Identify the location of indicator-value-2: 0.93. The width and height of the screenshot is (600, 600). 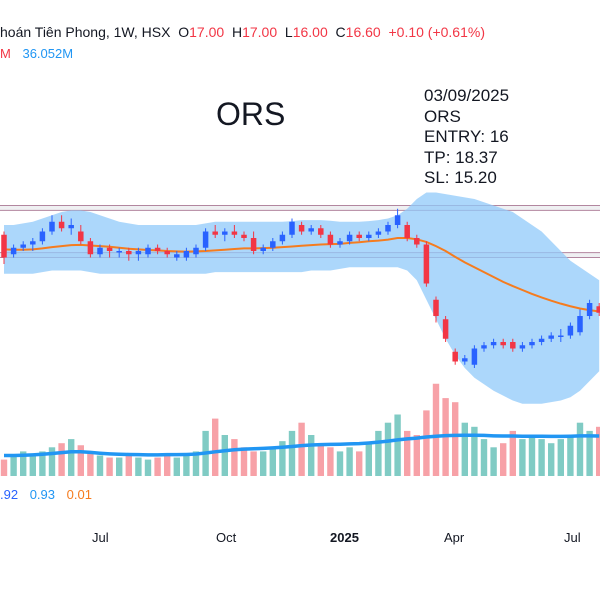
(42, 494).